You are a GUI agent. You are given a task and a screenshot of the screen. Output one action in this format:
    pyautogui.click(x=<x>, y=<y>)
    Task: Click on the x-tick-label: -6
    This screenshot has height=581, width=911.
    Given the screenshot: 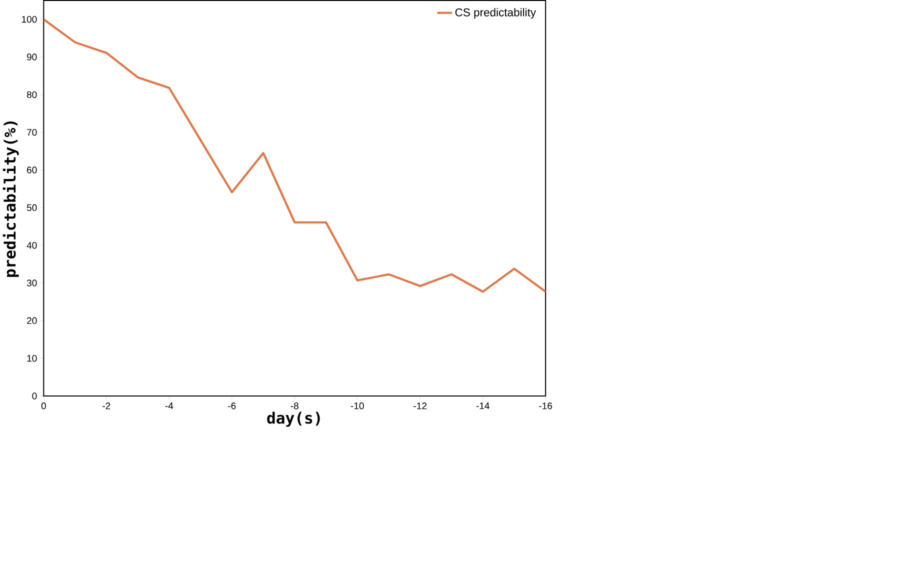 What is the action you would take?
    pyautogui.click(x=232, y=406)
    